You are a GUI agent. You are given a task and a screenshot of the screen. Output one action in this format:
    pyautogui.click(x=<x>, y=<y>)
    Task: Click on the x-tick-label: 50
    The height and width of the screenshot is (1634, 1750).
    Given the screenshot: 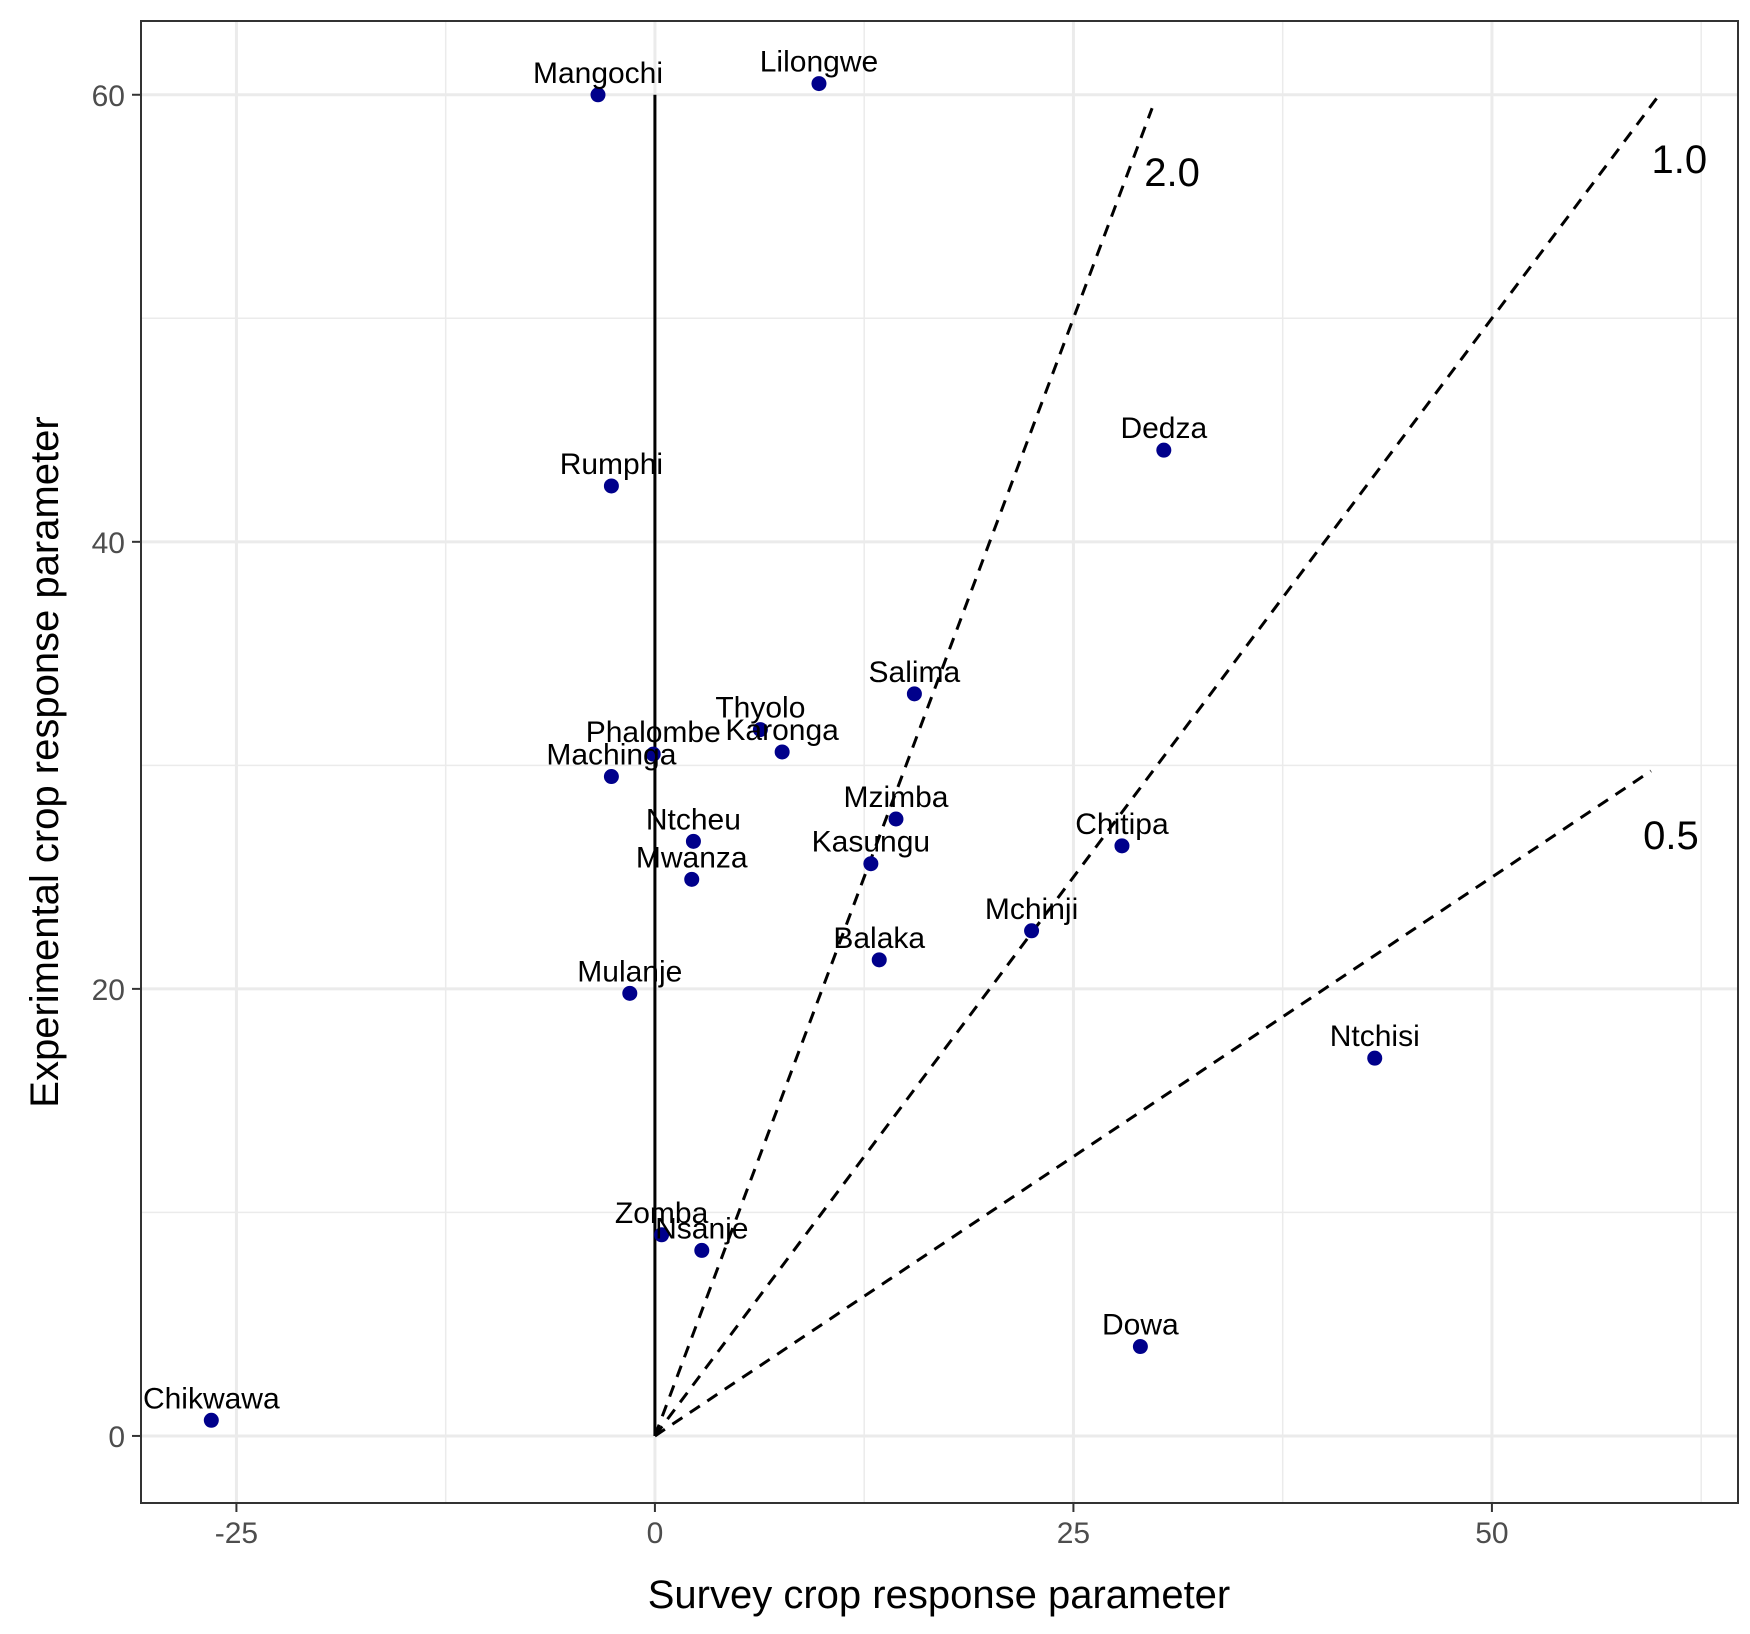 What is the action you would take?
    pyautogui.click(x=1491, y=1533)
    